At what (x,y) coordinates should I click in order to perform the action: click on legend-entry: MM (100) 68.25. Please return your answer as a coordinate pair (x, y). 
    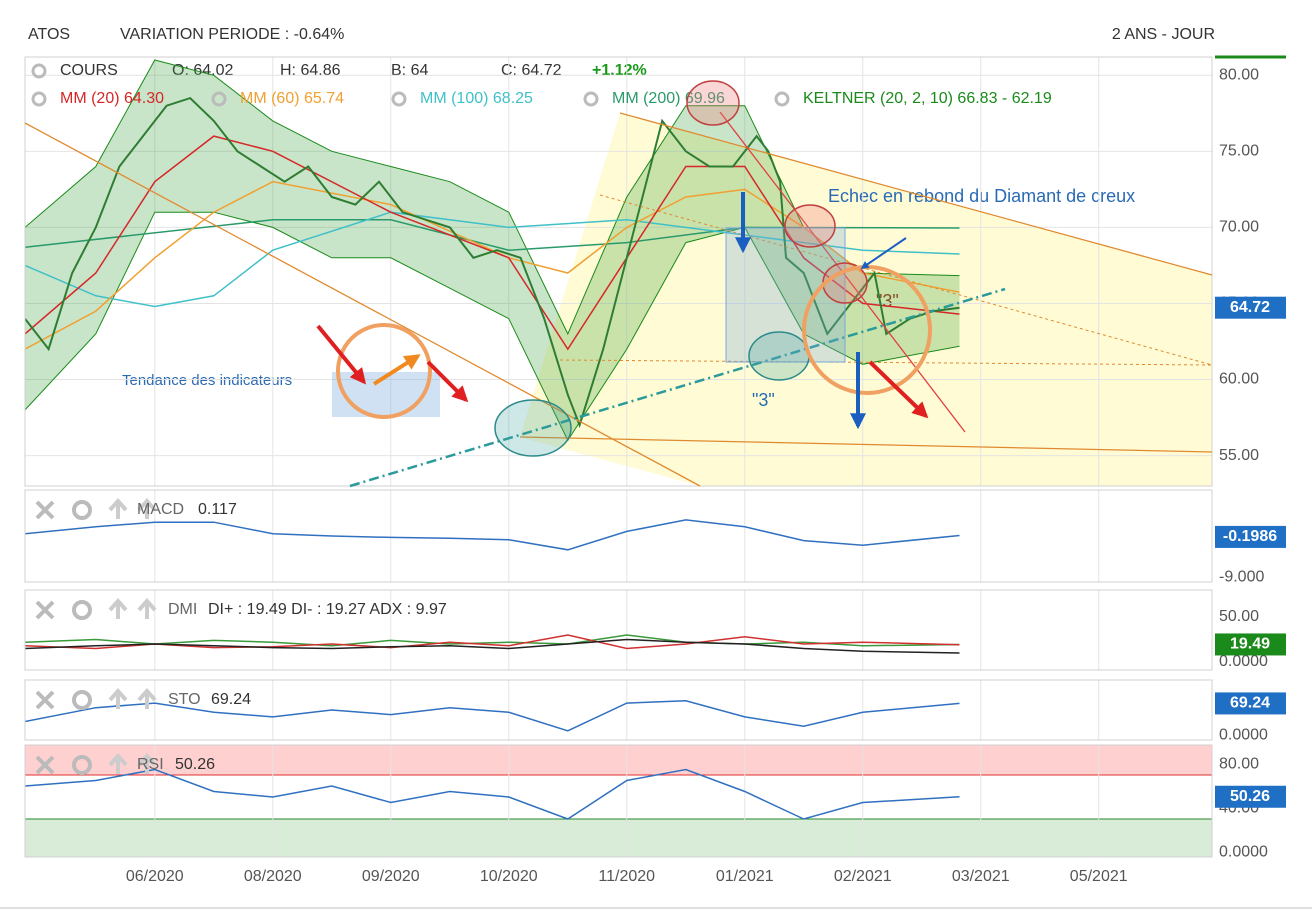
    Looking at the image, I should click on (476, 98).